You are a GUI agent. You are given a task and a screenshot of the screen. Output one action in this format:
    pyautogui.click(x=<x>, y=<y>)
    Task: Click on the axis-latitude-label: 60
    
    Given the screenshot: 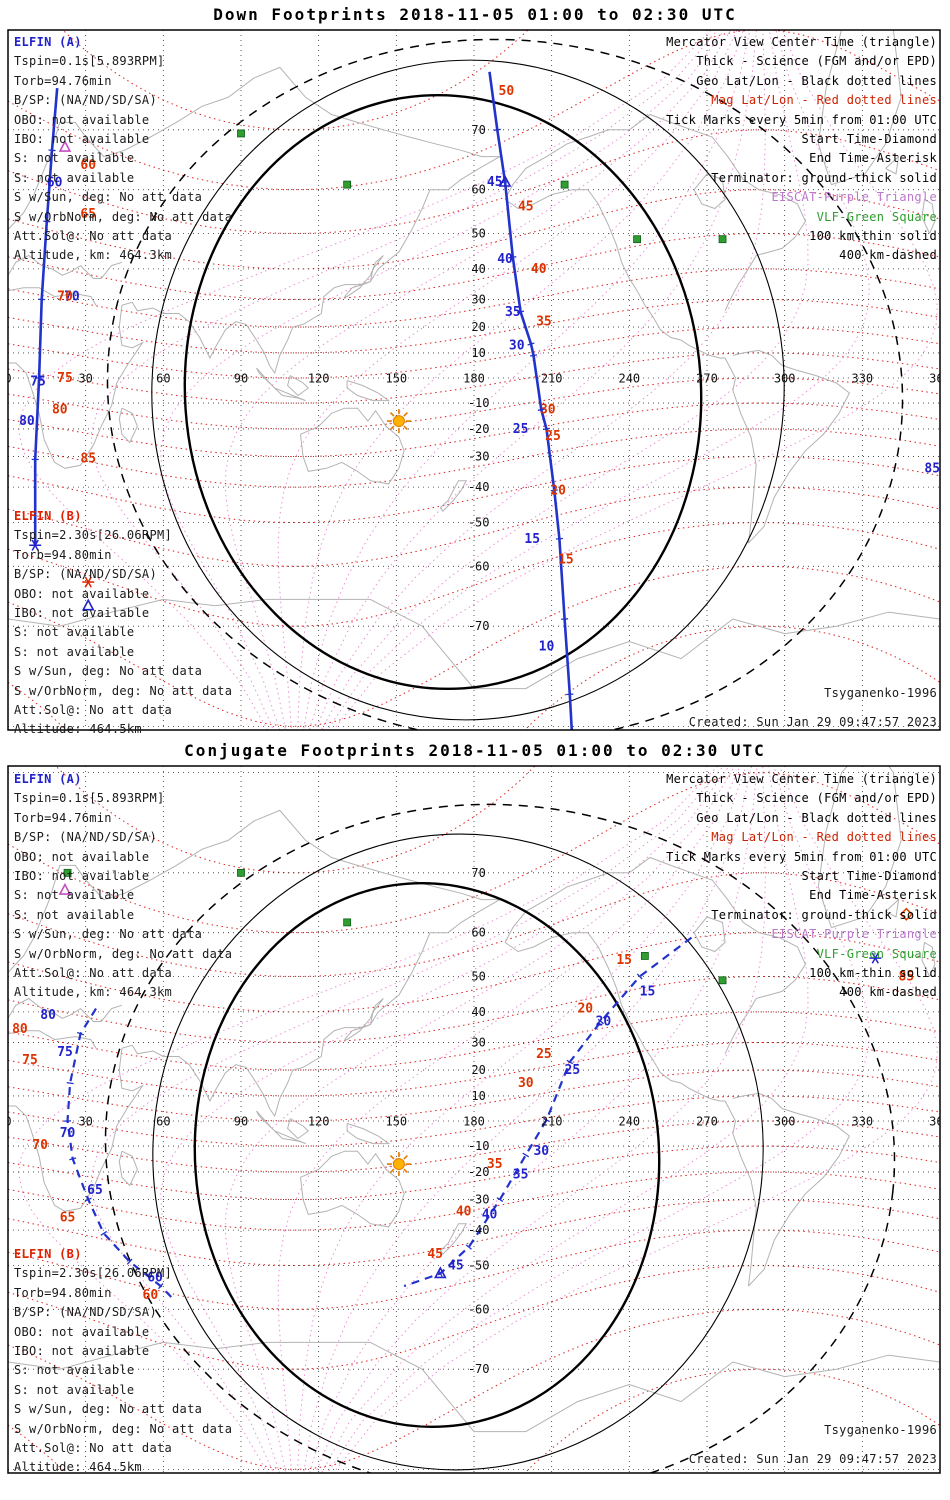 What is the action you would take?
    pyautogui.click(x=478, y=933)
    